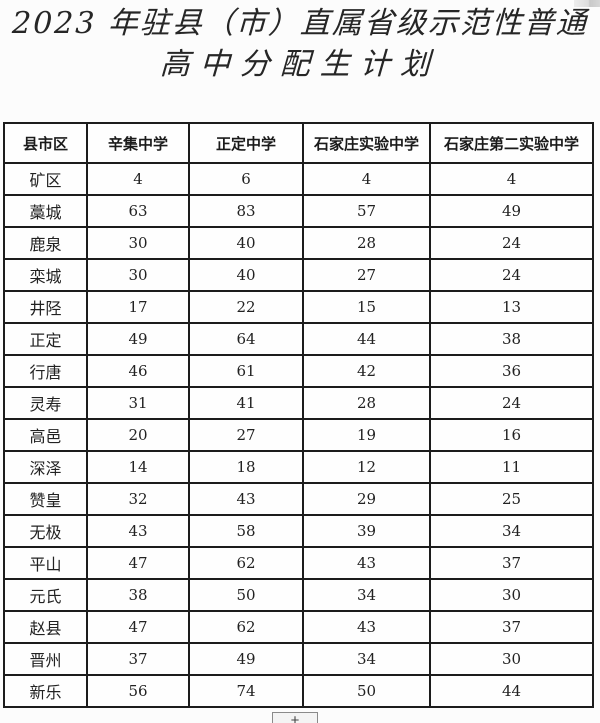 The width and height of the screenshot is (600, 723). I want to click on table-row: 赞皇 32 43 29 25, so click(298, 499).